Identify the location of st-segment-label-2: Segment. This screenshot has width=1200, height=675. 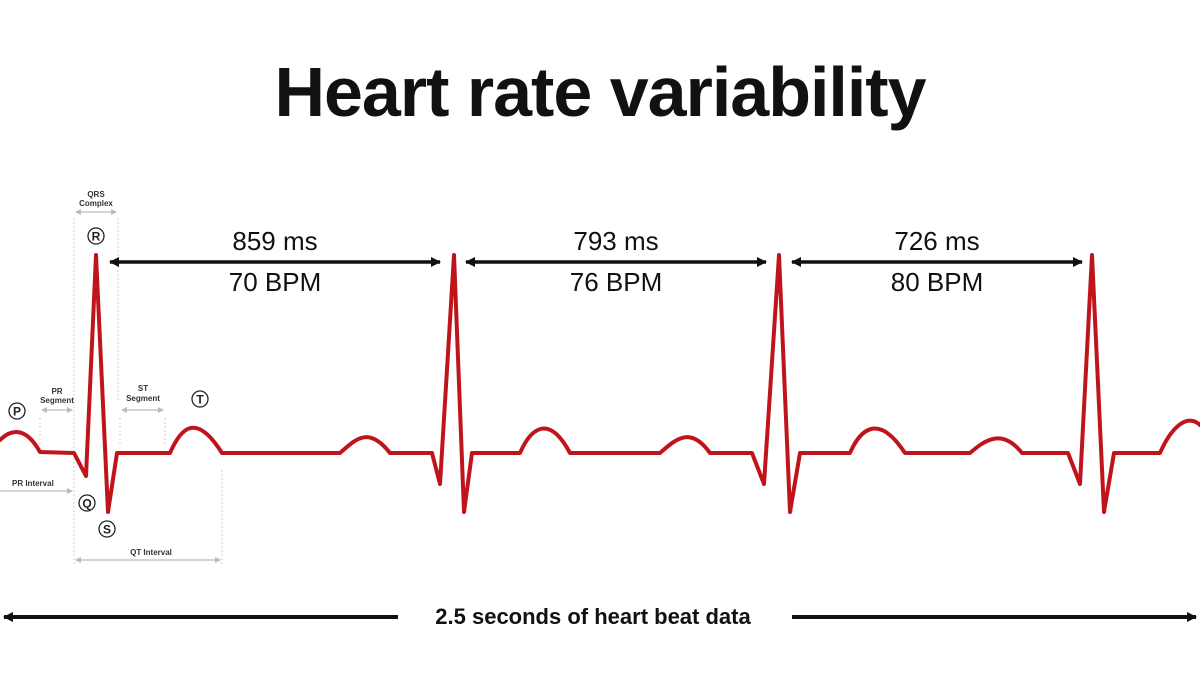
(143, 398).